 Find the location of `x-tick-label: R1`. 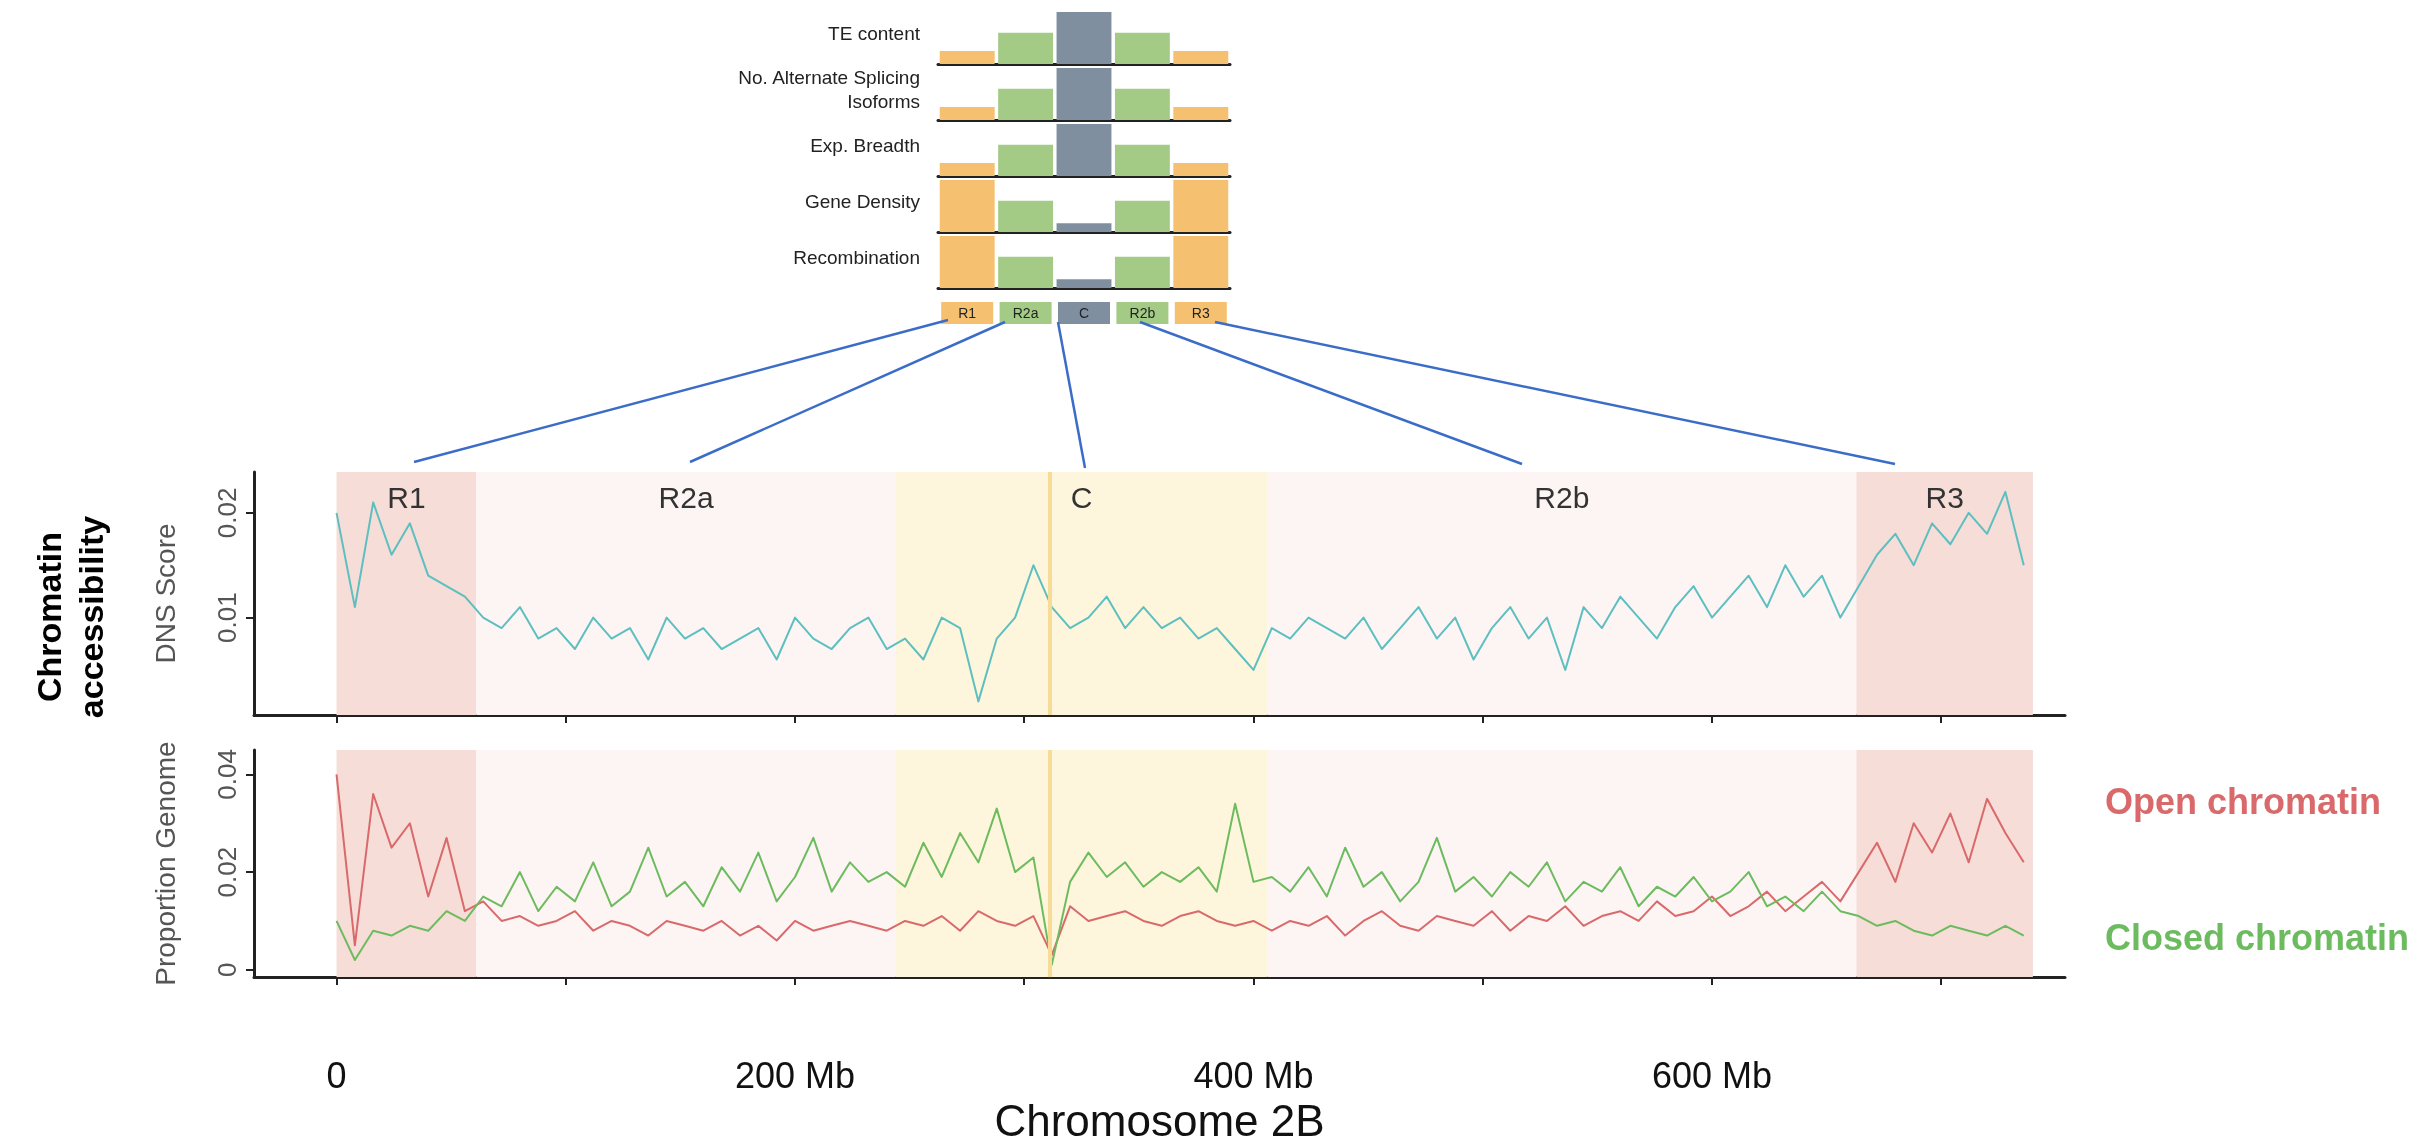

x-tick-label: R1 is located at coordinates (967, 313).